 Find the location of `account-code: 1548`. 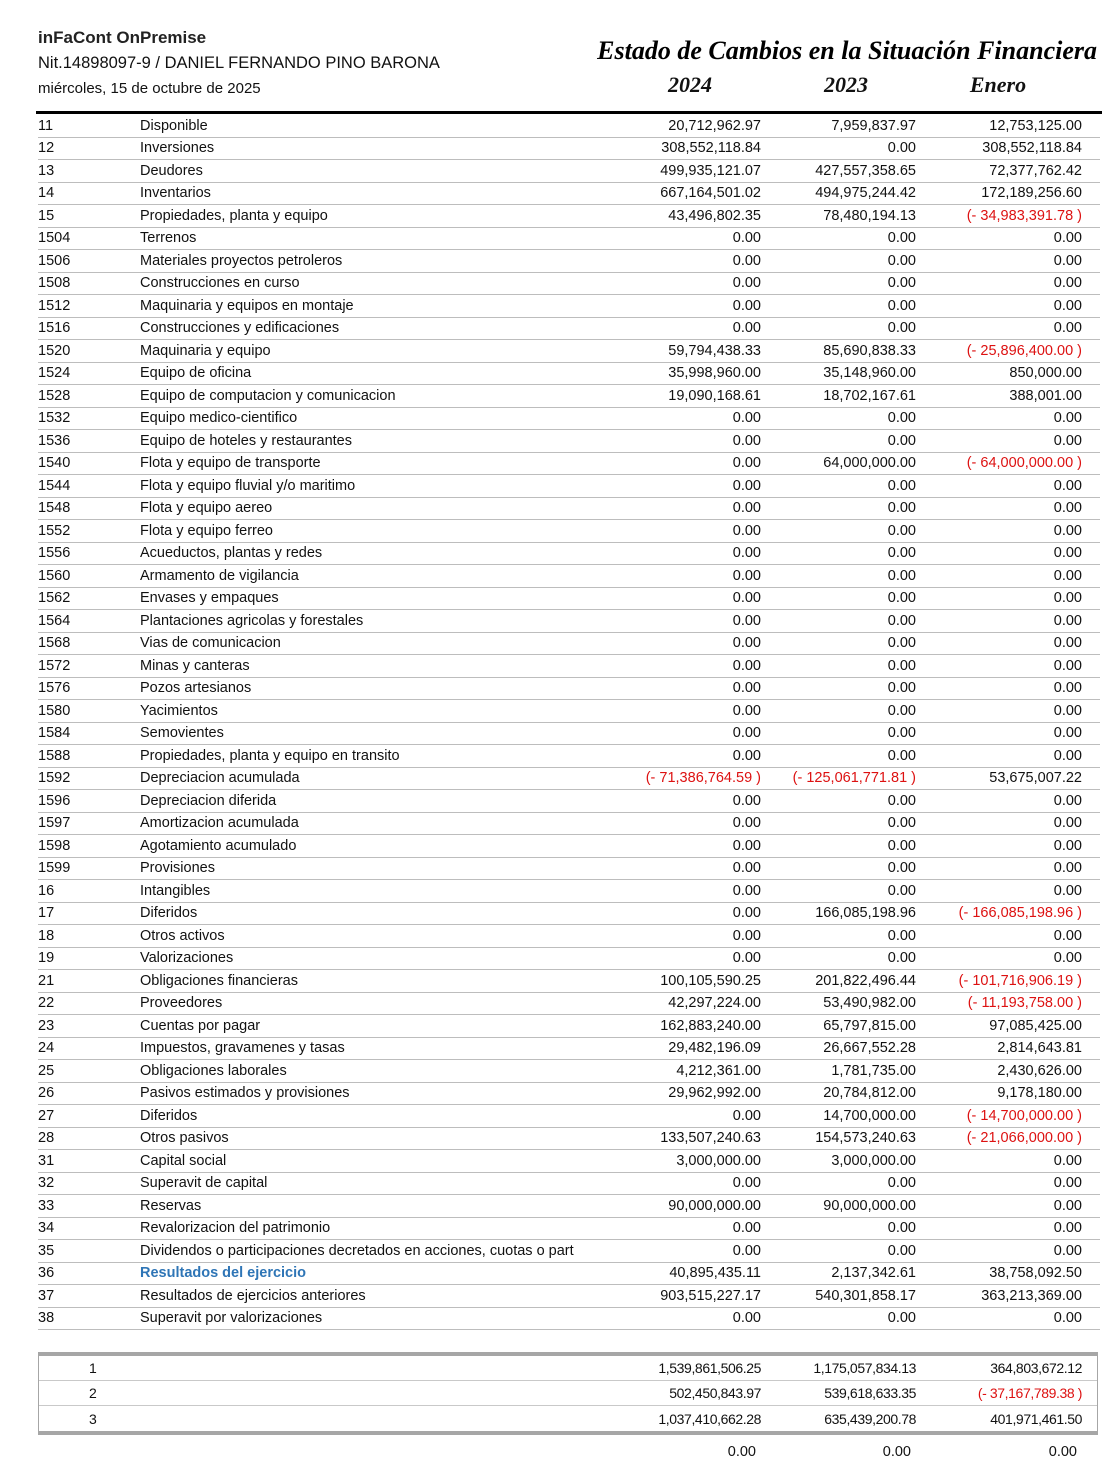

account-code: 1548 is located at coordinates (54, 508).